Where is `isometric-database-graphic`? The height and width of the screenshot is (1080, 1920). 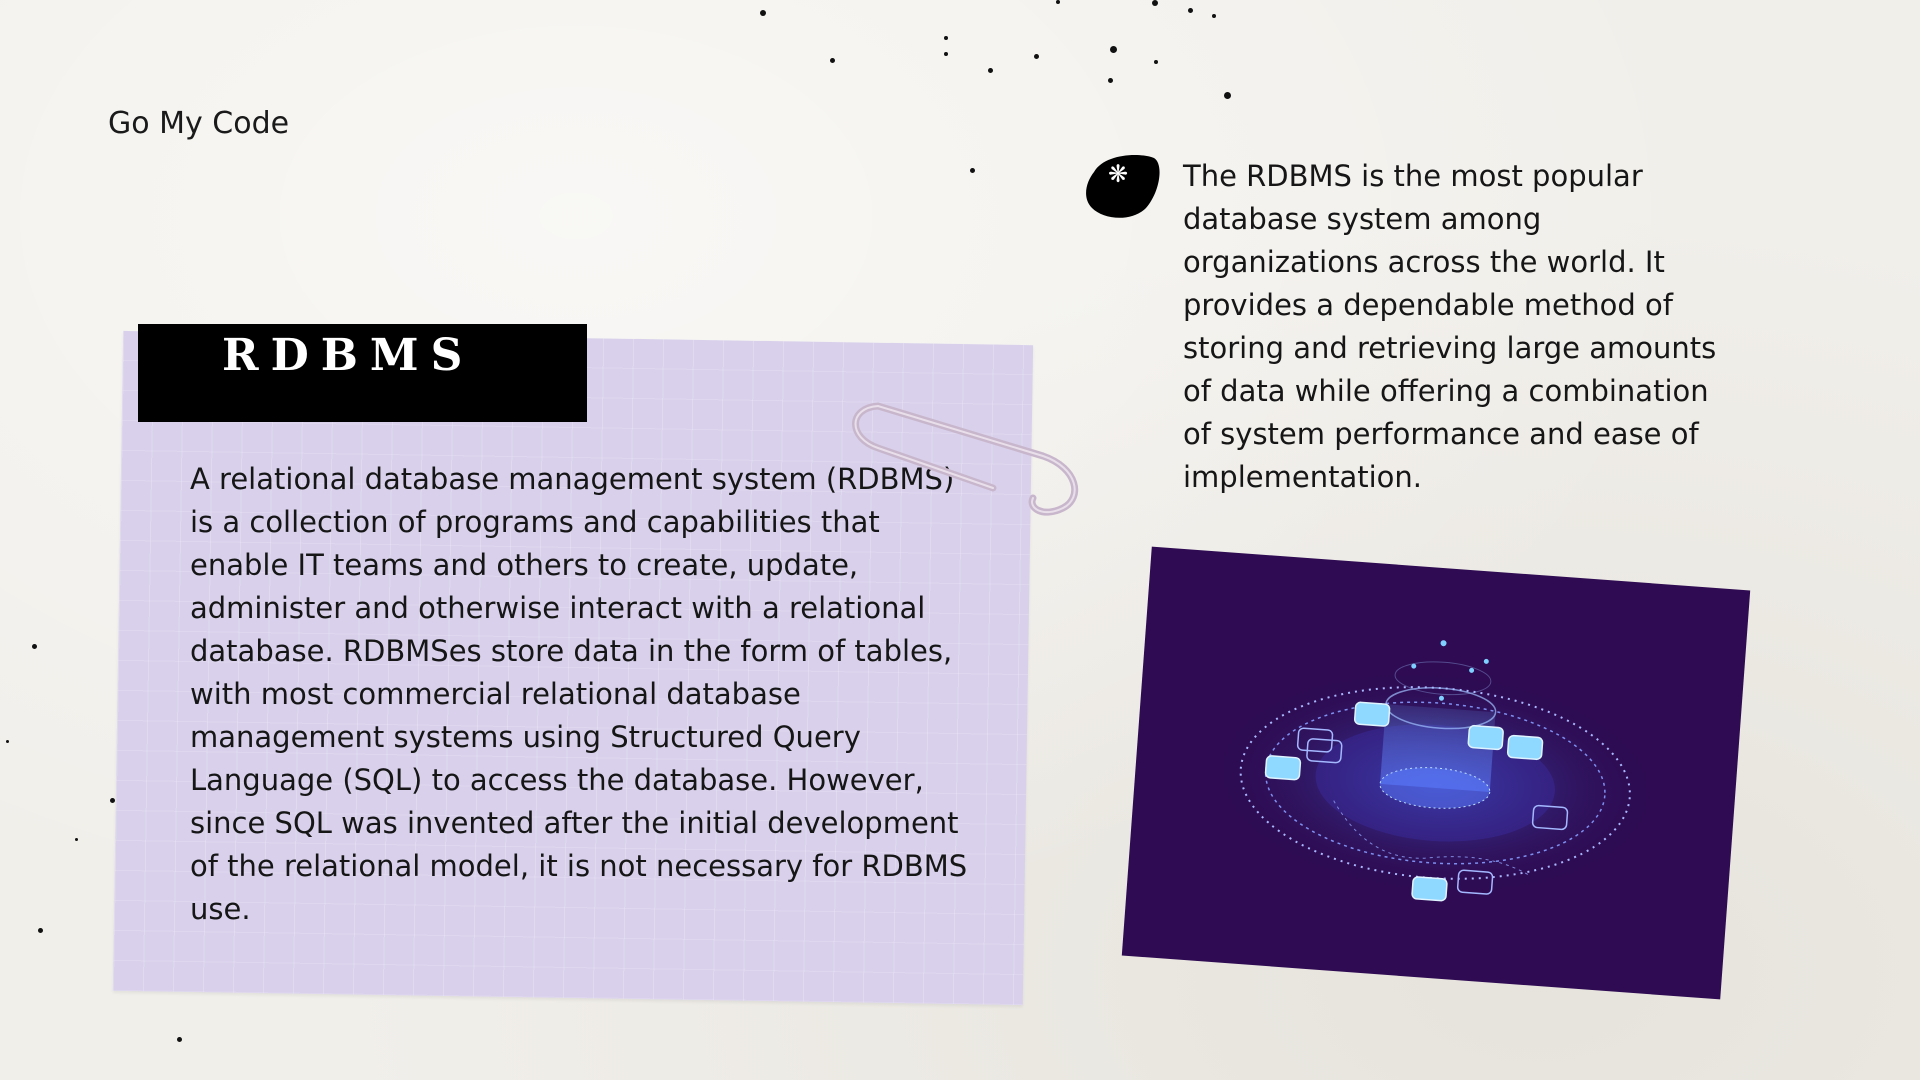
isometric-database-graphic is located at coordinates (1435, 771).